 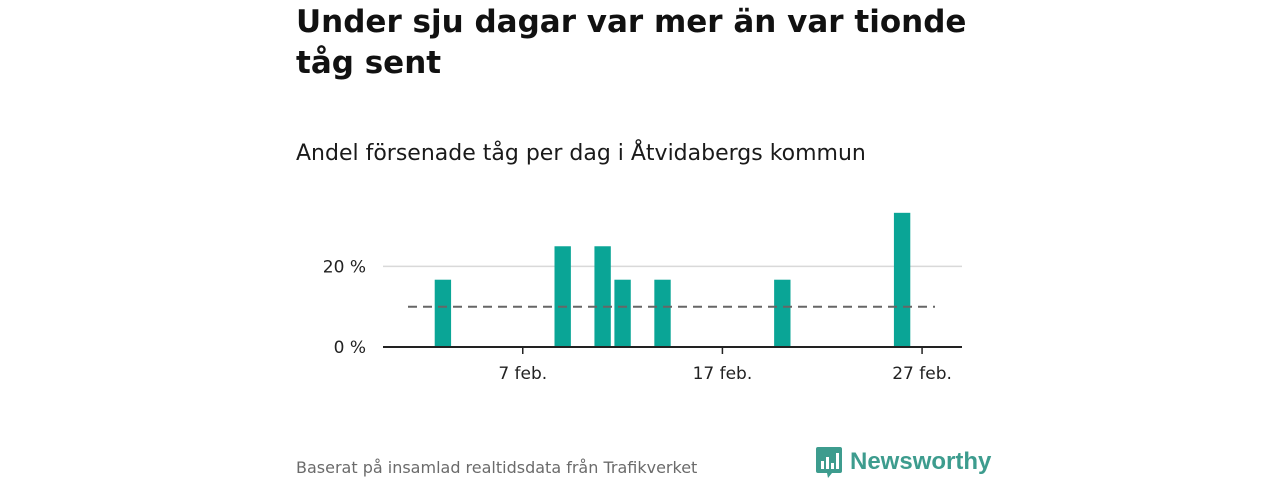 I want to click on brand-logo: Newsworthy, so click(x=903, y=462).